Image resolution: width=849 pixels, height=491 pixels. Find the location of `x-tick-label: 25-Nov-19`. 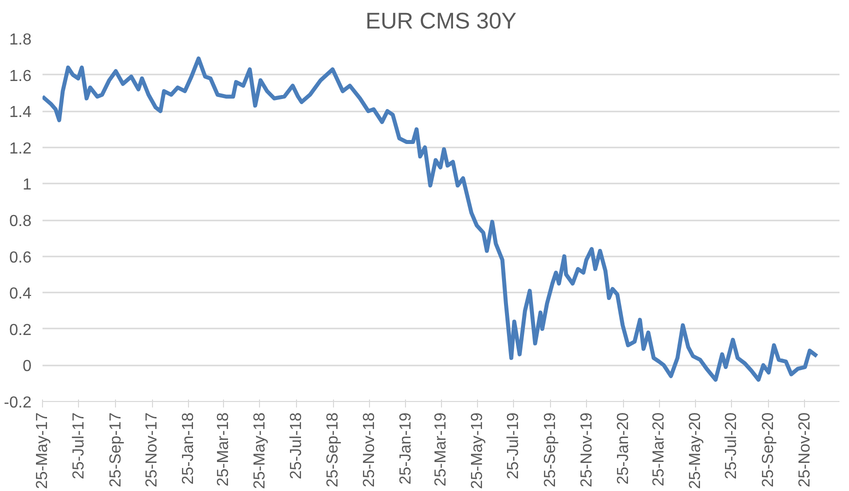

x-tick-label: 25-Nov-19 is located at coordinates (587, 450).